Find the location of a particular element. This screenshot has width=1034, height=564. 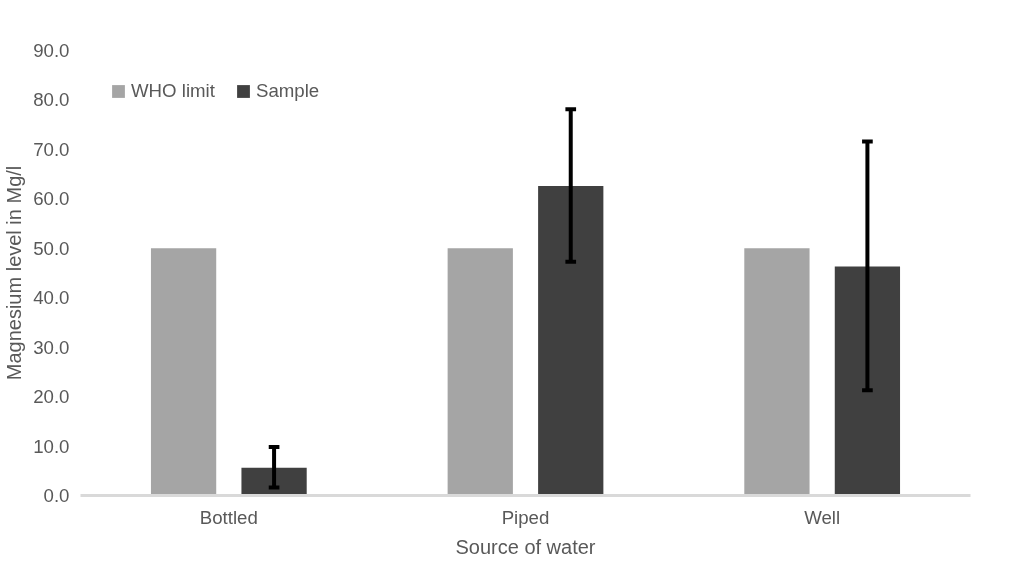

y-tick-label: 50.0 is located at coordinates (51, 248).